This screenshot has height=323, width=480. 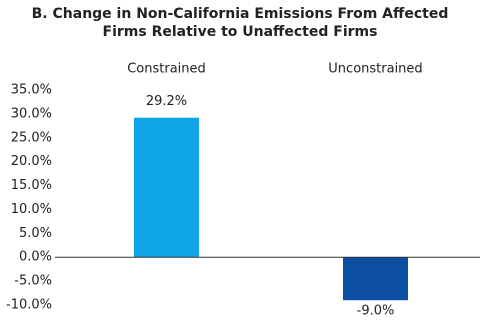 What do you see at coordinates (33, 281) in the screenshot?
I see `y-tick-label: -5.0%` at bounding box center [33, 281].